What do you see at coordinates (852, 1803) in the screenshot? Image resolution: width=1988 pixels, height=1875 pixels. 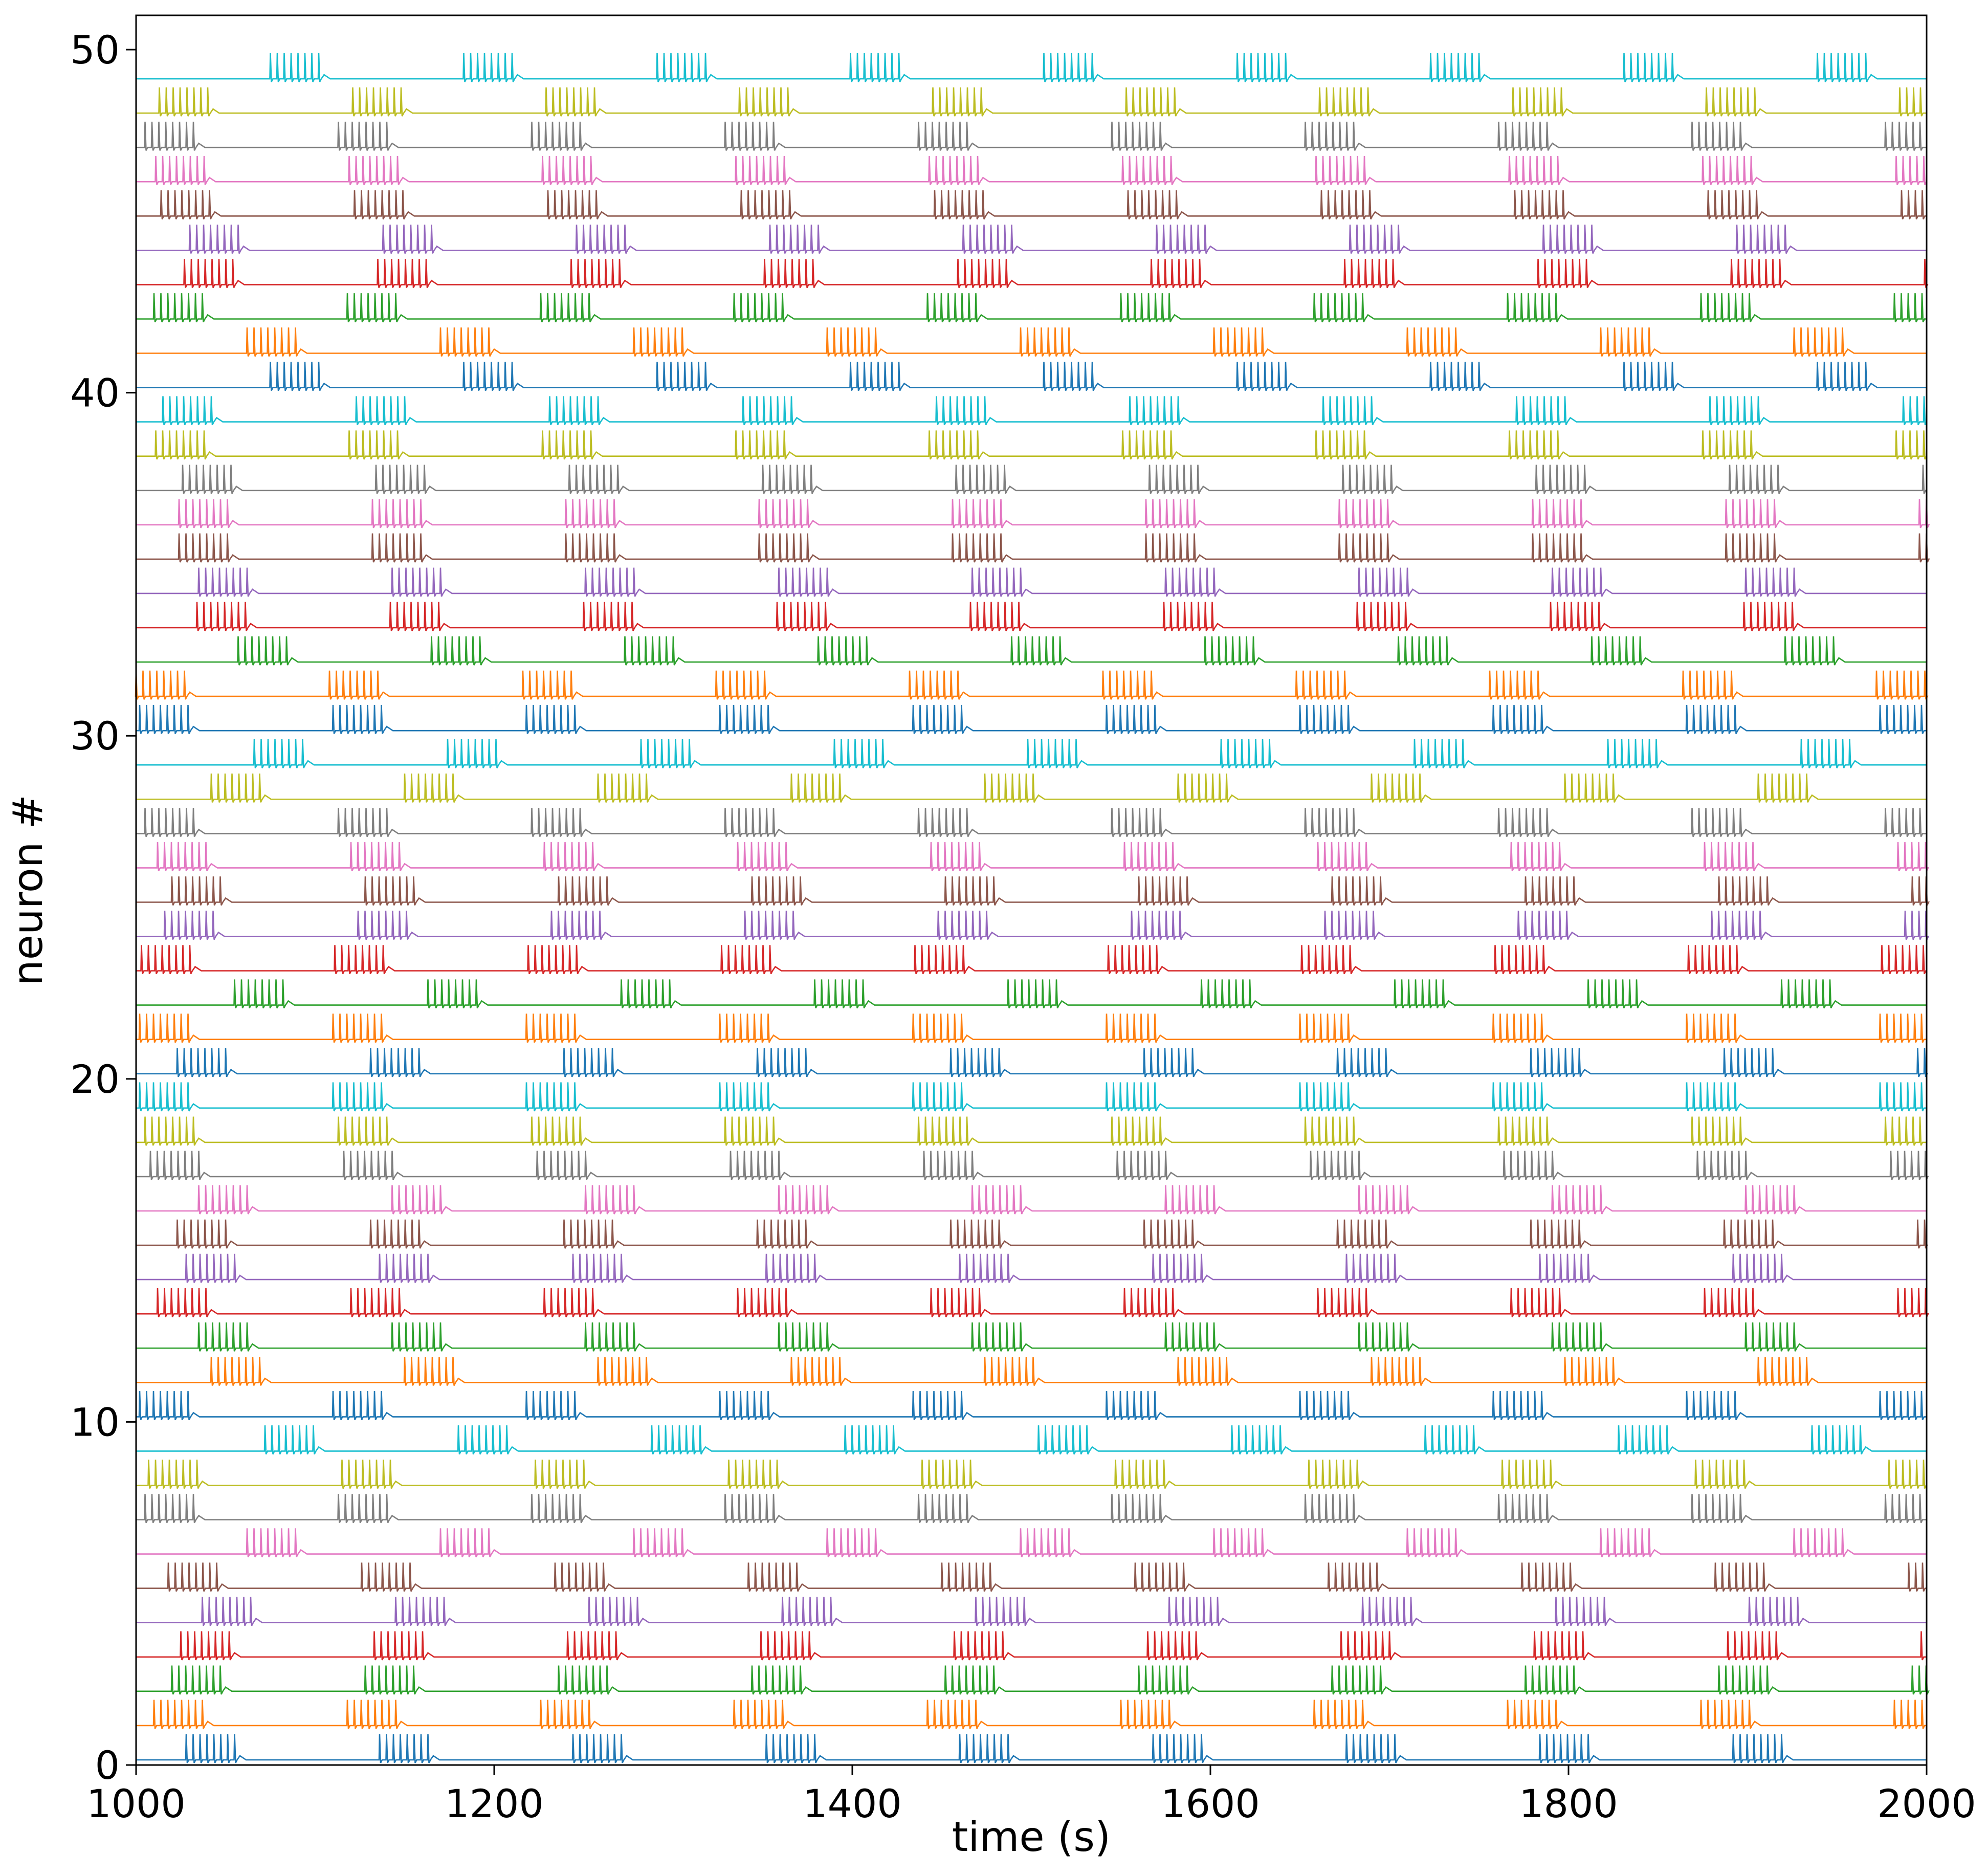 I see `x-tick-label: 1400` at bounding box center [852, 1803].